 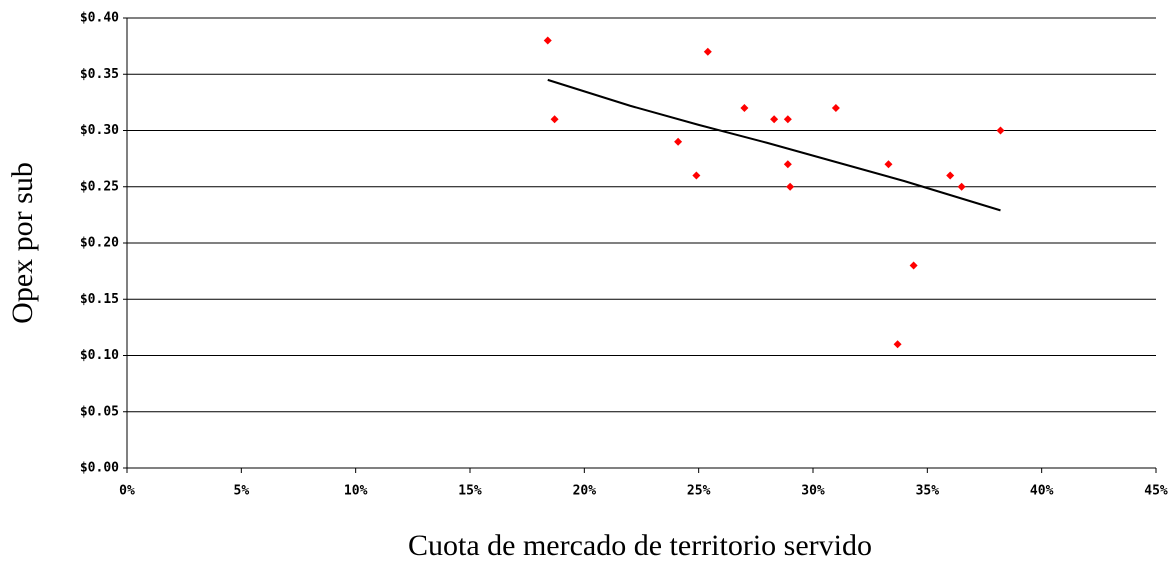 What do you see at coordinates (99, 411) in the screenshot?
I see `y-tick-label: $0.05` at bounding box center [99, 411].